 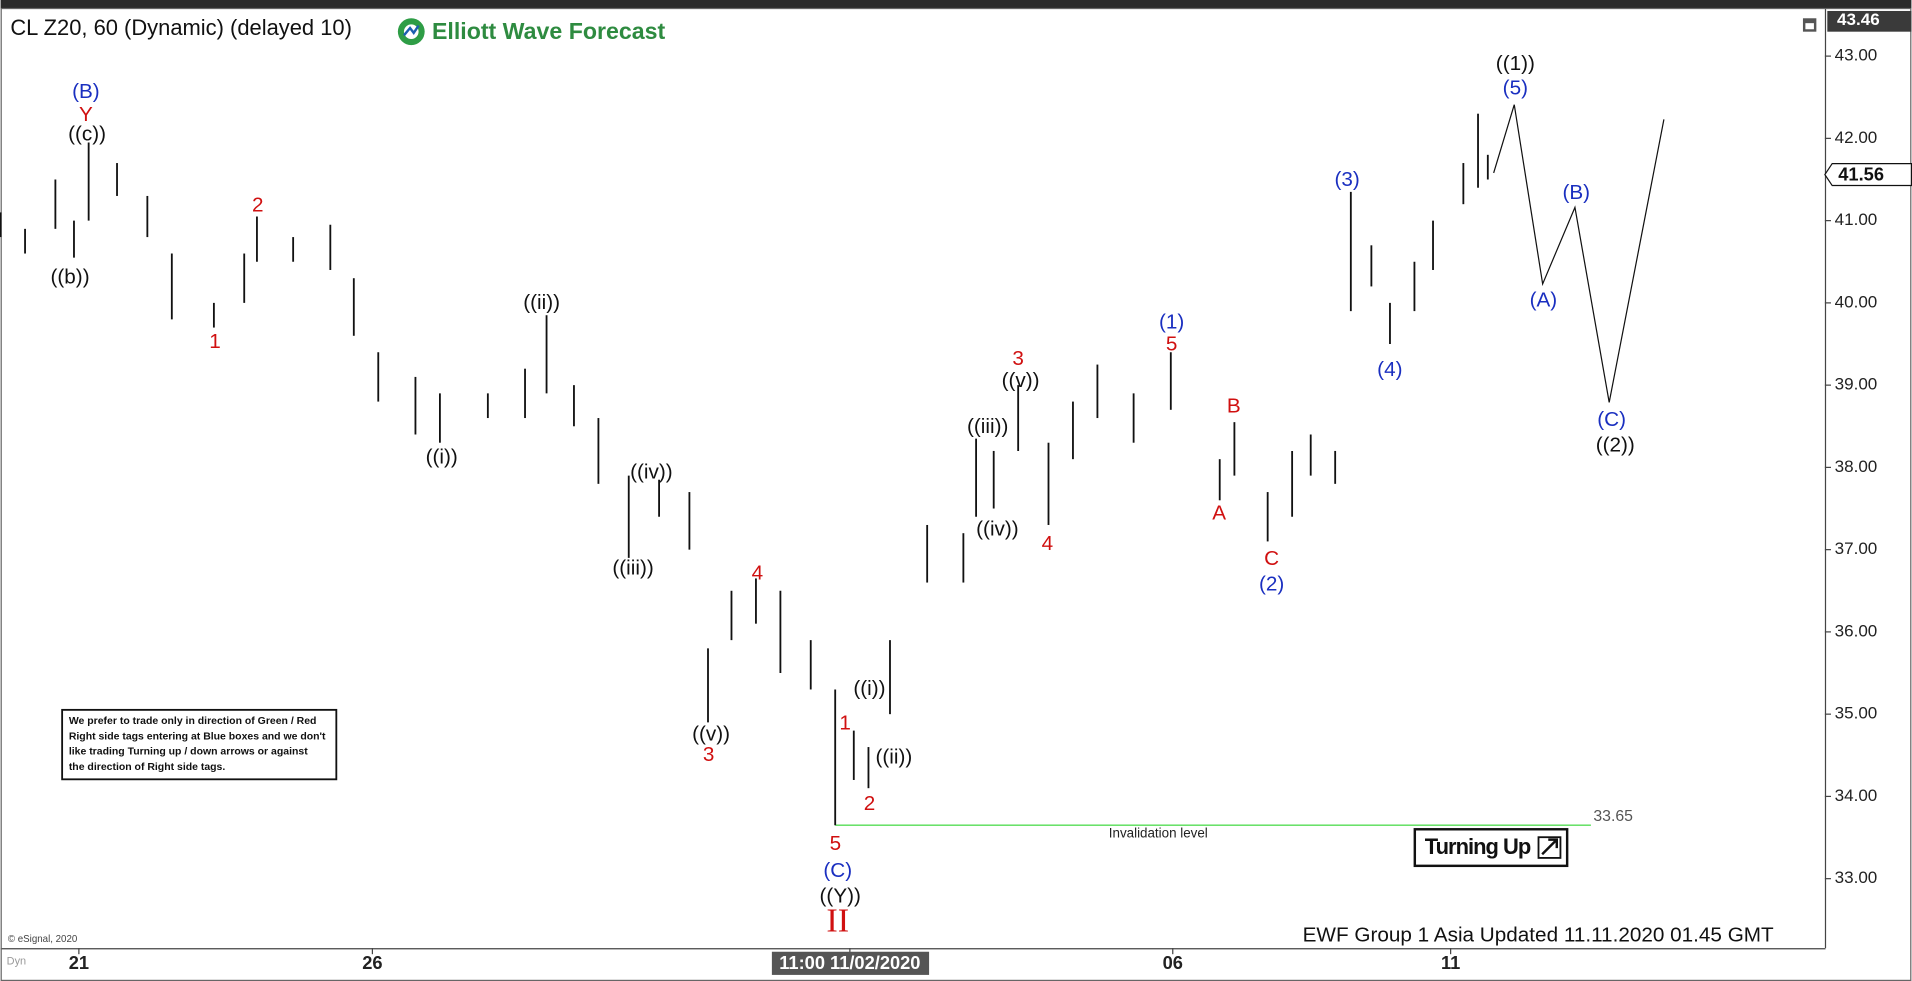 I want to click on last-price-tag, so click(x=1868, y=174).